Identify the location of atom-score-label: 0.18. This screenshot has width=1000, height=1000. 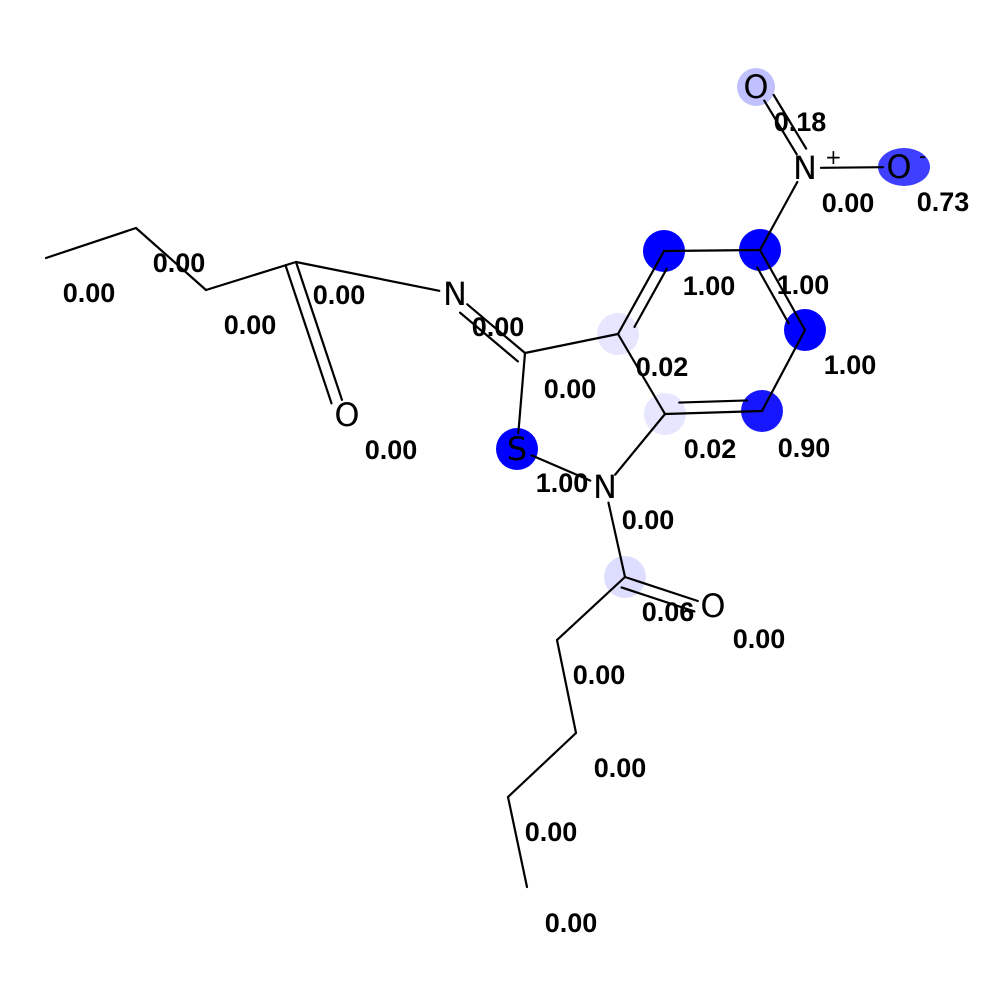
(800, 122).